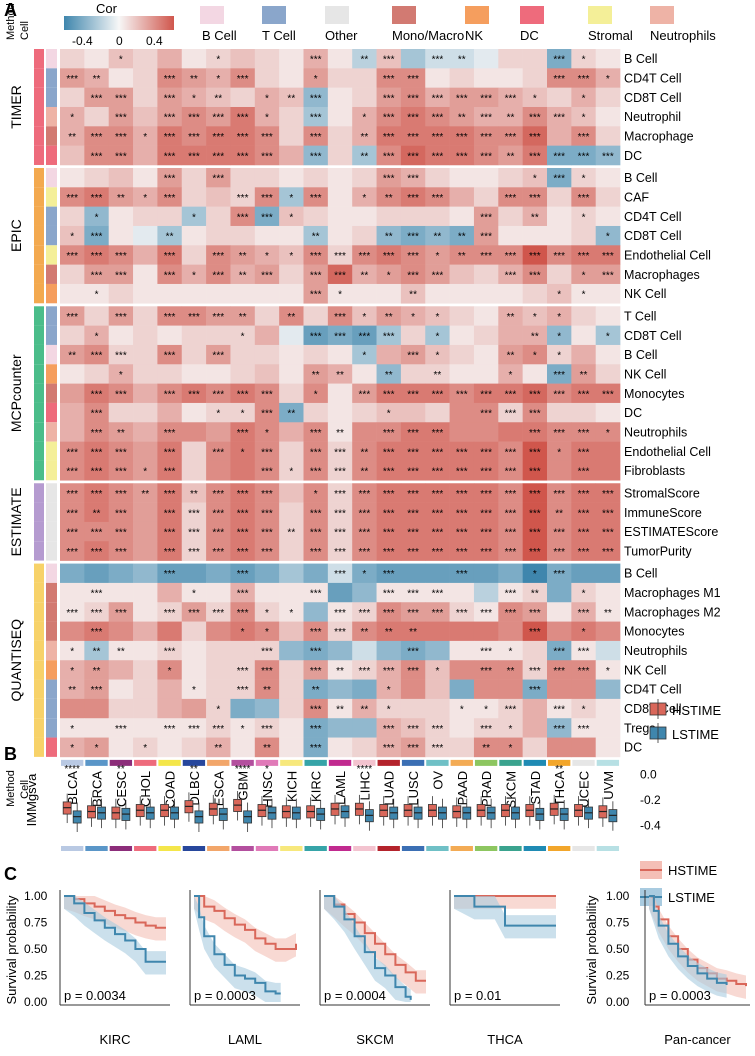 The height and width of the screenshot is (1056, 755). Describe the element at coordinates (16, 107) in the screenshot. I see `method-group-label: TIMER` at that location.